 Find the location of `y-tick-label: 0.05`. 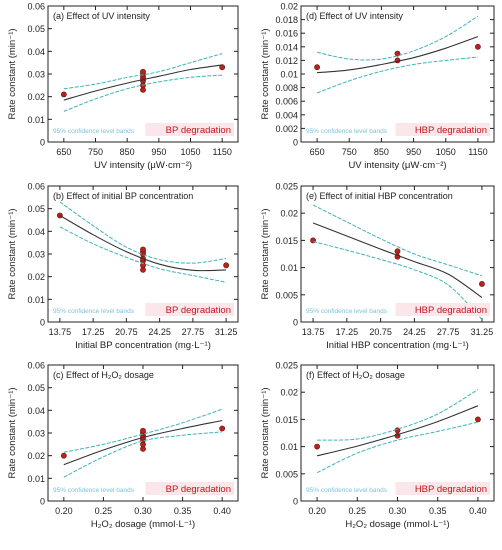

y-tick-label: 0.05 is located at coordinates (36, 29).